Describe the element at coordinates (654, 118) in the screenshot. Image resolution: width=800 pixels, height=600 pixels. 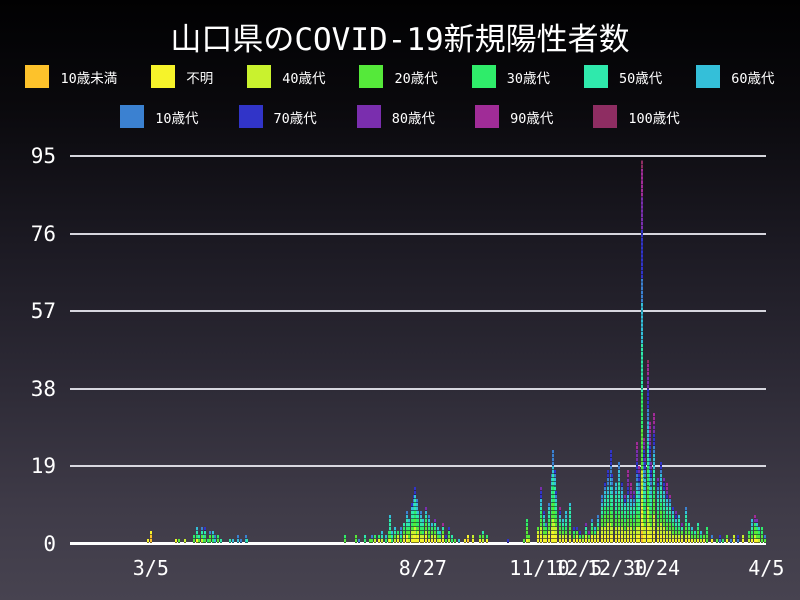
I see `legend-label: 100歳代` at that location.